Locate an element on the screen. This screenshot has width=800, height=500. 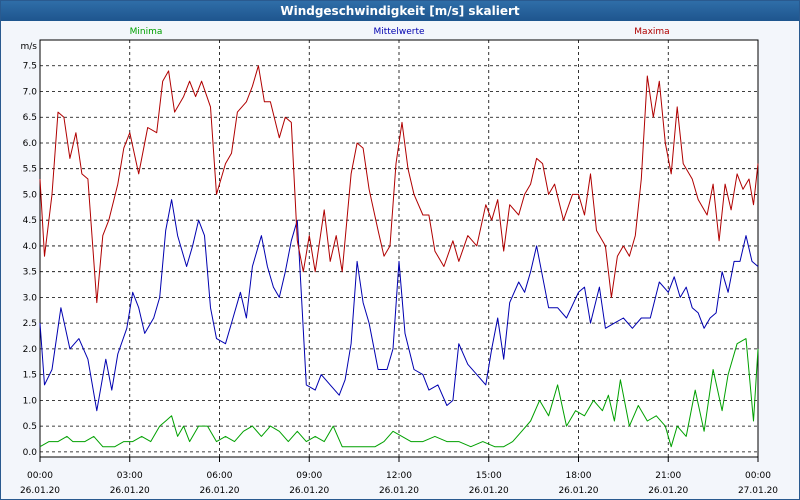
y-tick-label: 2.5 is located at coordinates (30, 324).